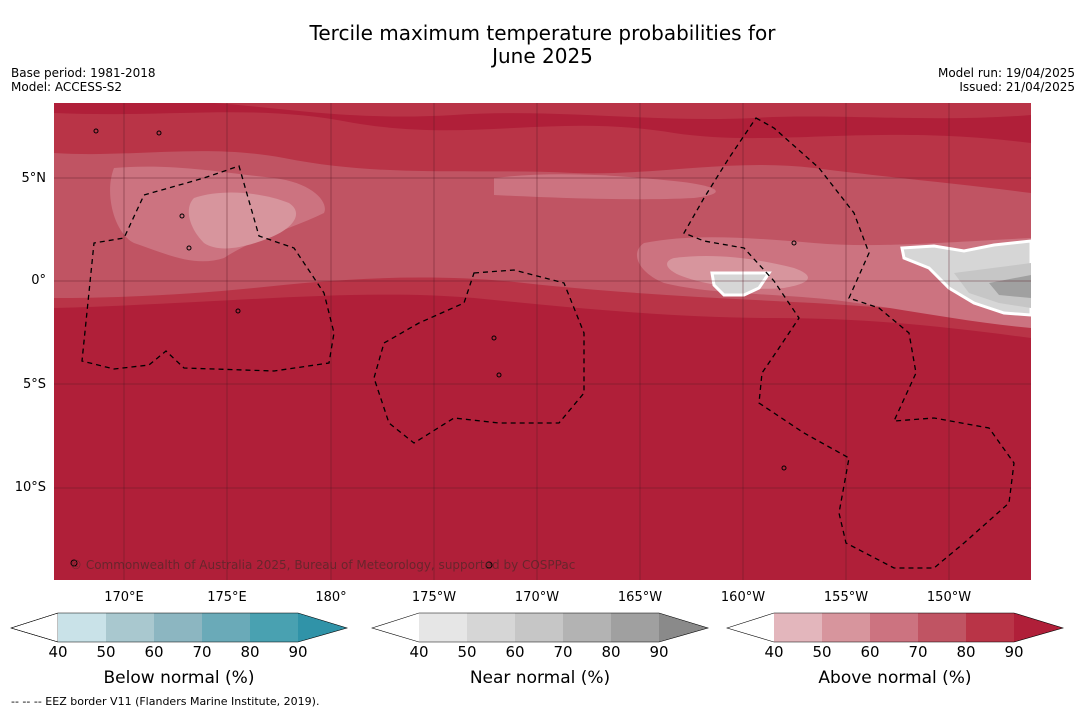 Image resolution: width=1085 pixels, height=713 pixels. Describe the element at coordinates (515, 652) in the screenshot. I see `colorbar-near-tick-60: 60` at that location.